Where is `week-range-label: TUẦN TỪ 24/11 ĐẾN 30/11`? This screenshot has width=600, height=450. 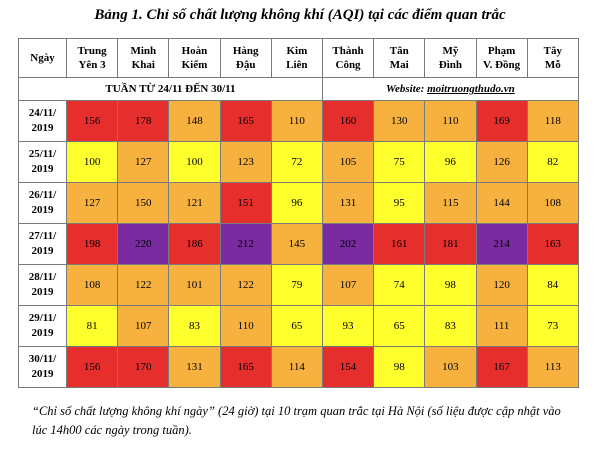
week-range-label: TUẦN TỪ 24/11 ĐẾN 30/11 is located at coordinates (170, 89).